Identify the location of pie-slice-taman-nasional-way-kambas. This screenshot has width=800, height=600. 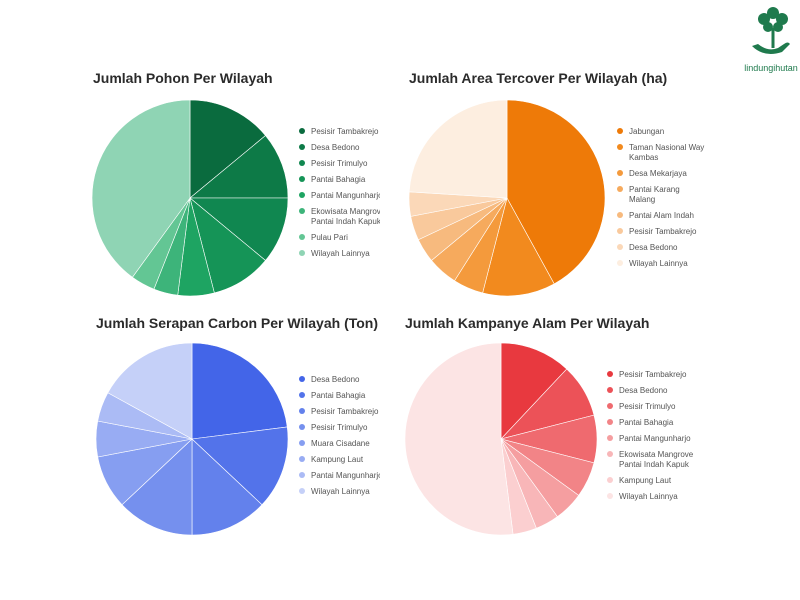
(518, 247).